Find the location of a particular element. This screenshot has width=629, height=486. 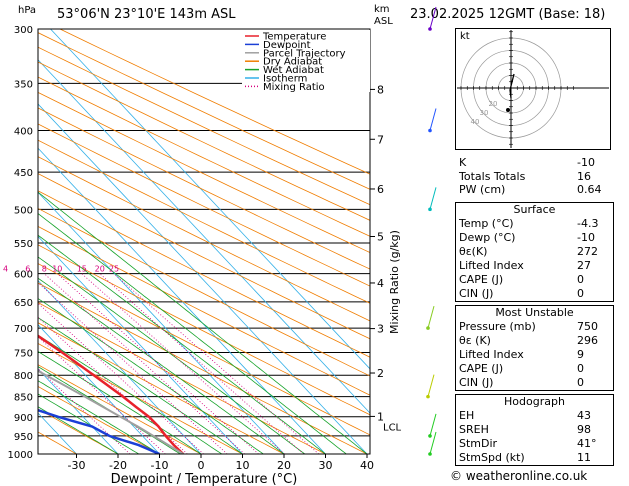

stat-label: Dewp (°C) is located at coordinates (487, 237).